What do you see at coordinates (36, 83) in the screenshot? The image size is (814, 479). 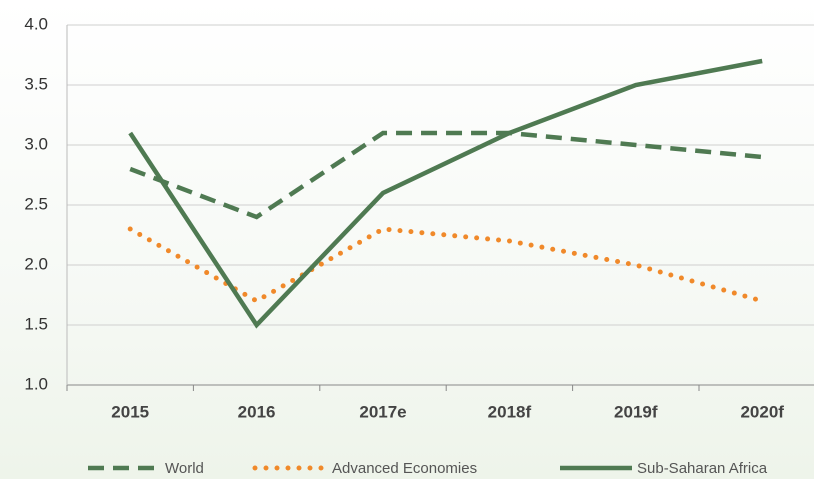 I see `y-tick-label: 3.5` at bounding box center [36, 83].